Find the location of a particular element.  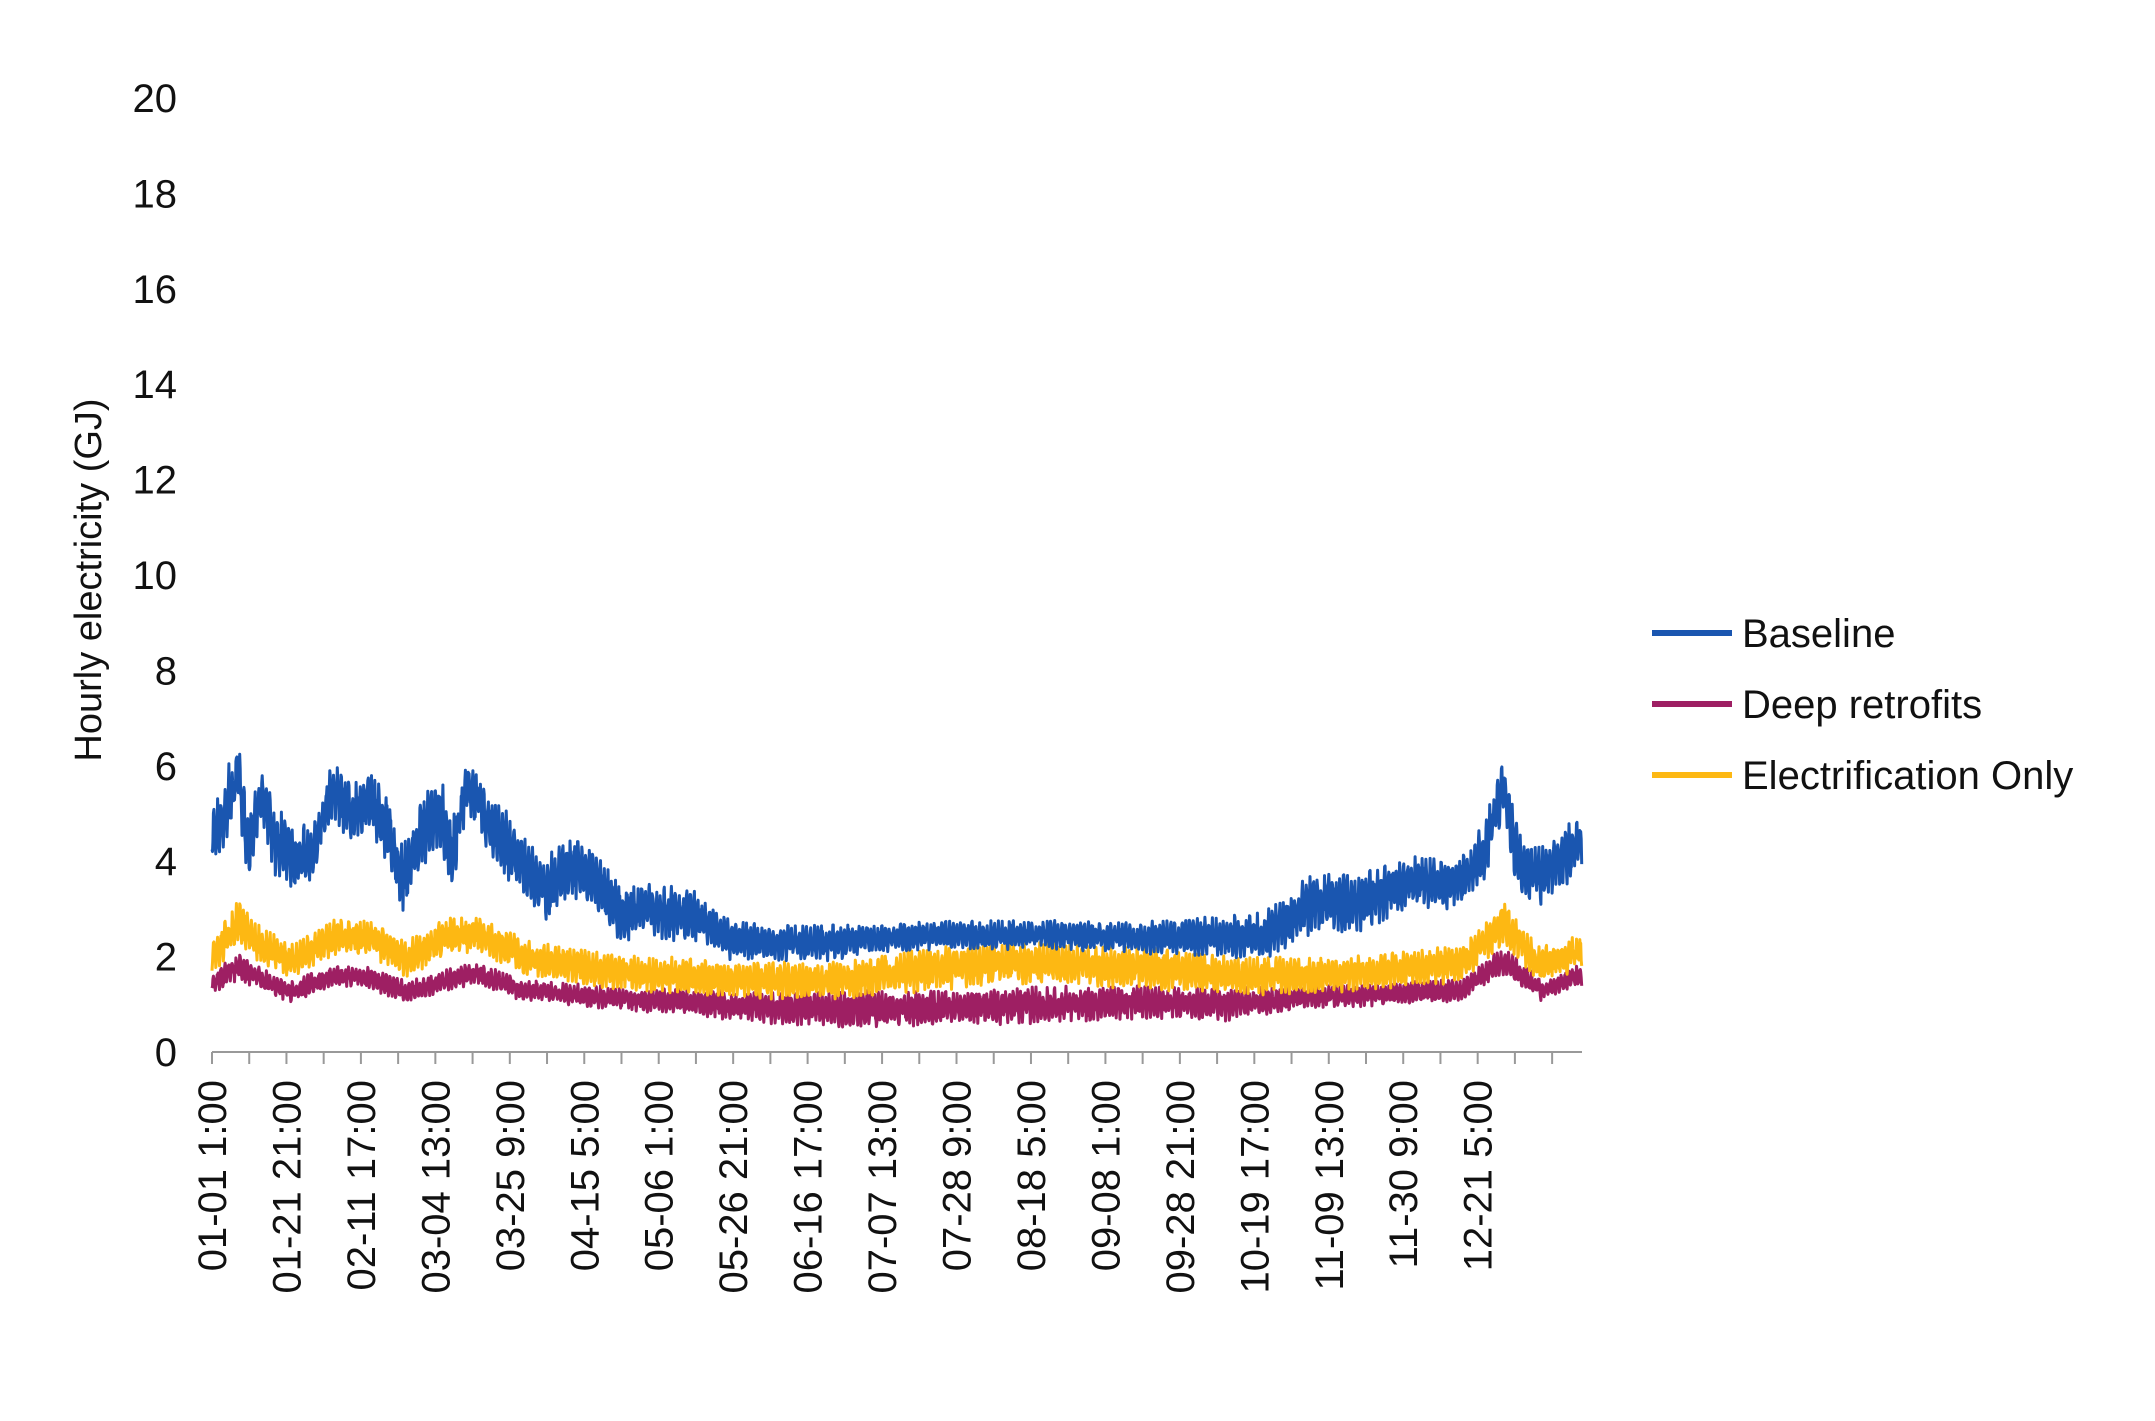

x-tick-label: 07-07 13:00 is located at coordinates (883, 1187).